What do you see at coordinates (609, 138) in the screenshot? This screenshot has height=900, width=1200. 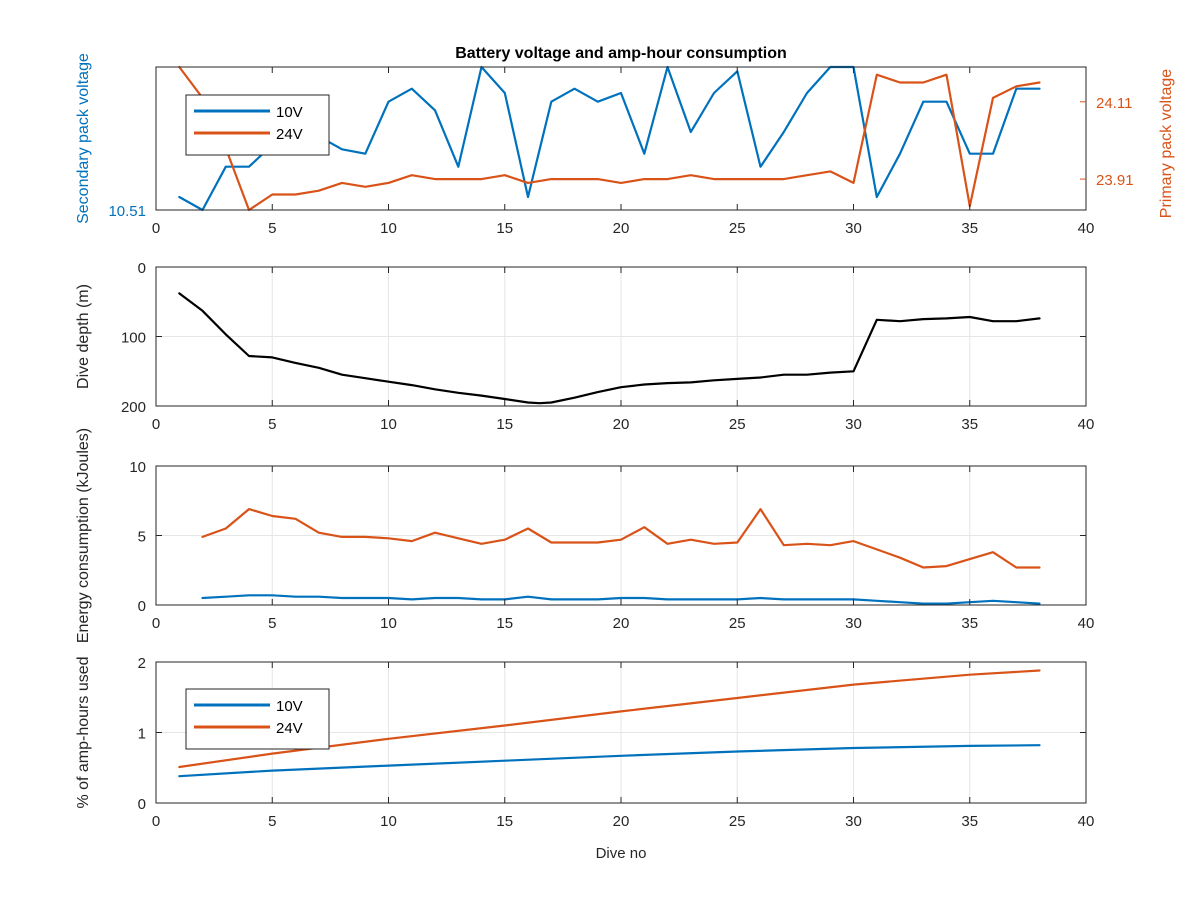 I see `voltage-series-line-24v` at bounding box center [609, 138].